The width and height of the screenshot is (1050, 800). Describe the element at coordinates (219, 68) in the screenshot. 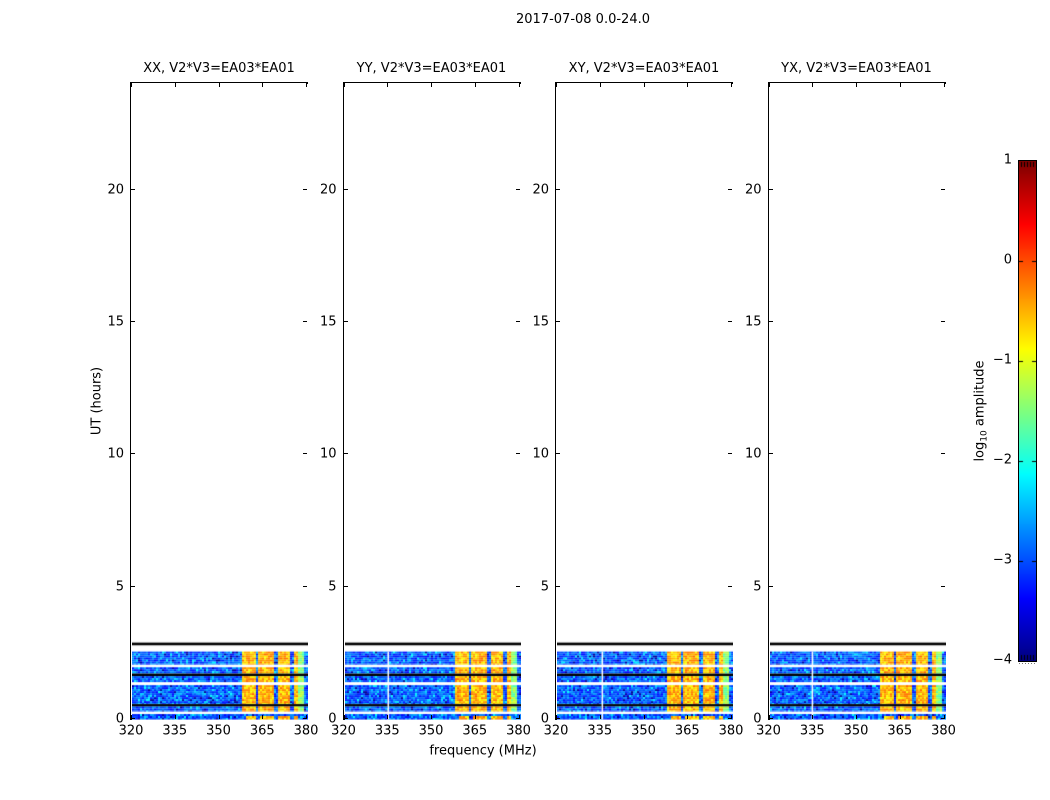

I see `subplot-title-xx: XX, V2*V3=EA03*EA01` at that location.